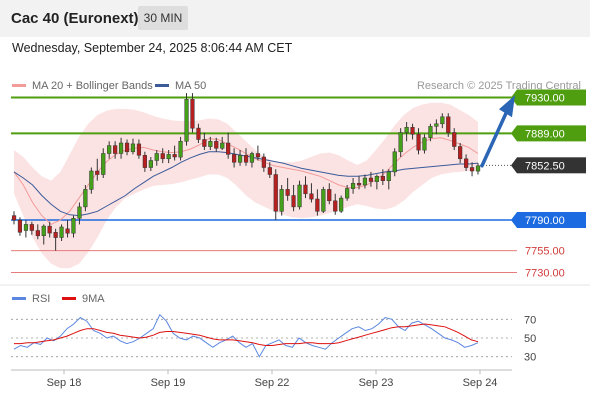 The width and height of the screenshot is (590, 400). I want to click on legend-ma9: 9MA, so click(83, 299).